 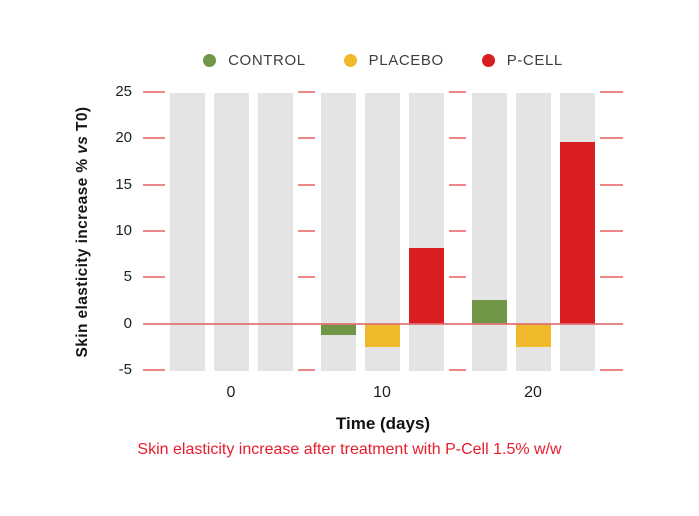 What do you see at coordinates (123, 184) in the screenshot?
I see `y-tick-label: 15` at bounding box center [123, 184].